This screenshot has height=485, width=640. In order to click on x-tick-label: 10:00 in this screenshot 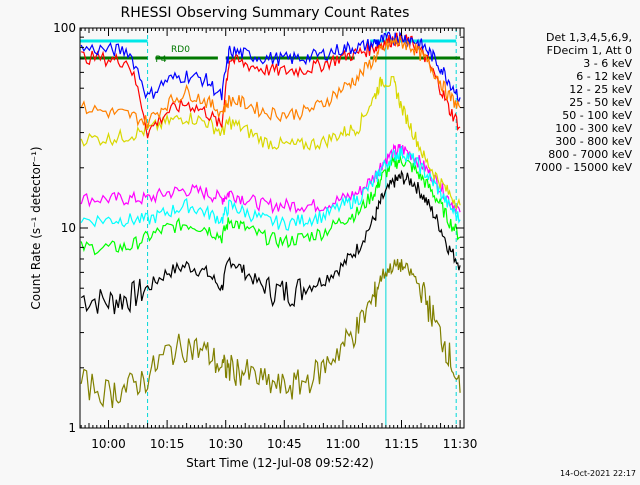, I will do `click(108, 444)`.